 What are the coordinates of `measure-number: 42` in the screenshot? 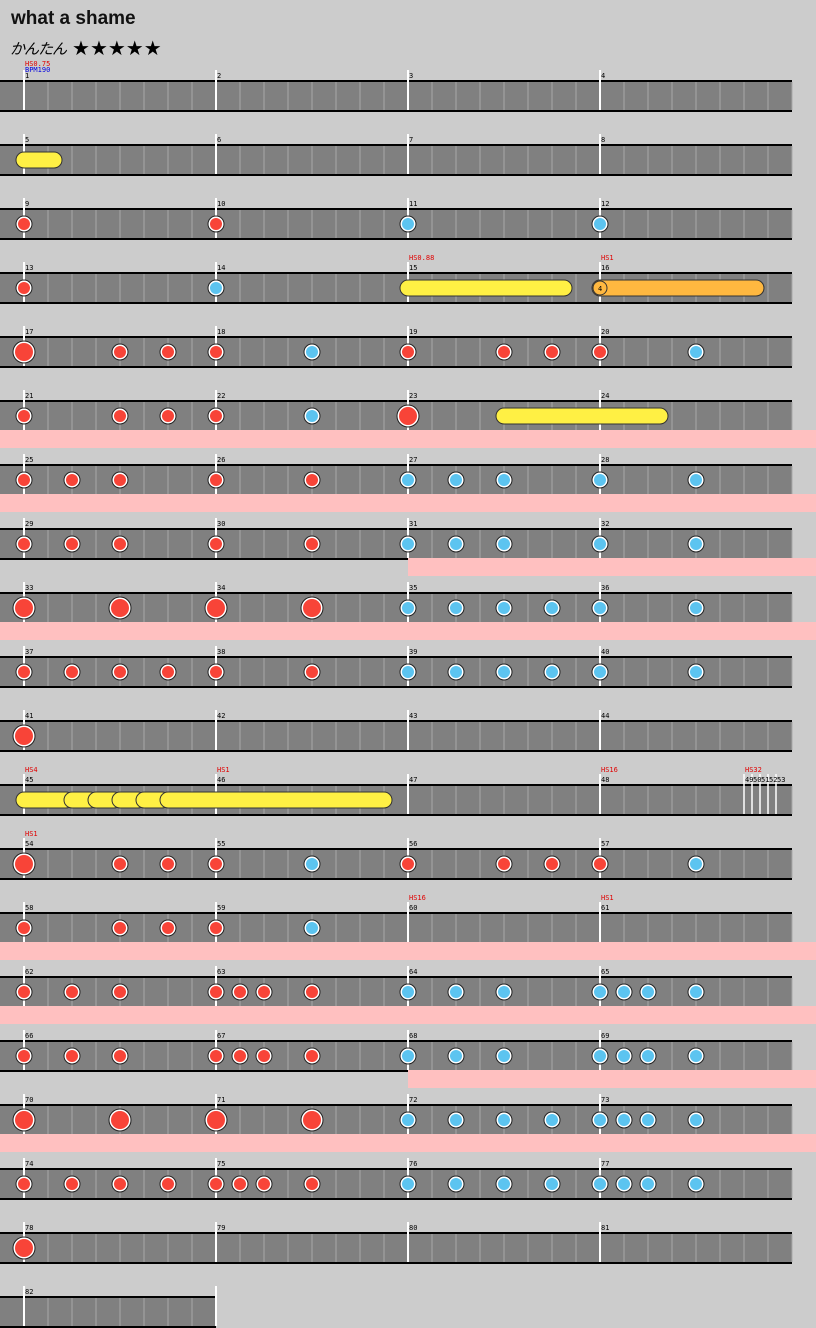 It's located at (221, 716).